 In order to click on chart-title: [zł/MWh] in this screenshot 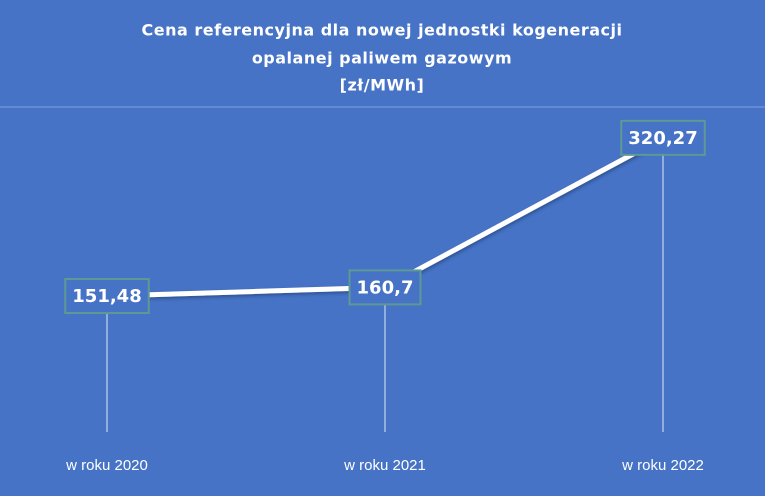, I will do `click(382, 85)`.